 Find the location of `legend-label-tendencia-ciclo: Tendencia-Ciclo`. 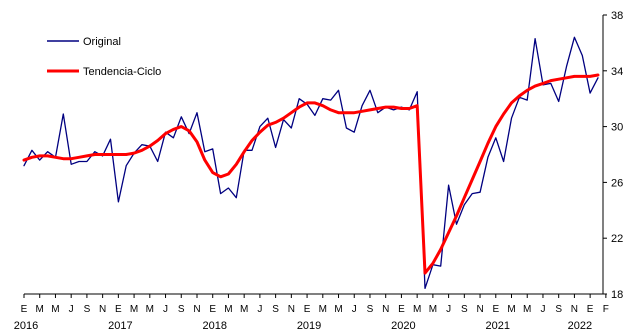

legend-label-tendencia-ciclo: Tendencia-Ciclo is located at coordinates (122, 72).